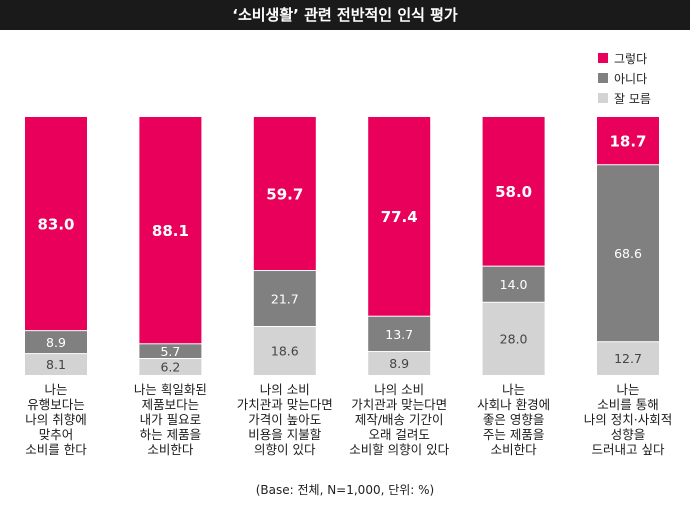 Image resolution: width=690 pixels, height=509 pixels. I want to click on data-label-no-5: 68.6, so click(628, 253).